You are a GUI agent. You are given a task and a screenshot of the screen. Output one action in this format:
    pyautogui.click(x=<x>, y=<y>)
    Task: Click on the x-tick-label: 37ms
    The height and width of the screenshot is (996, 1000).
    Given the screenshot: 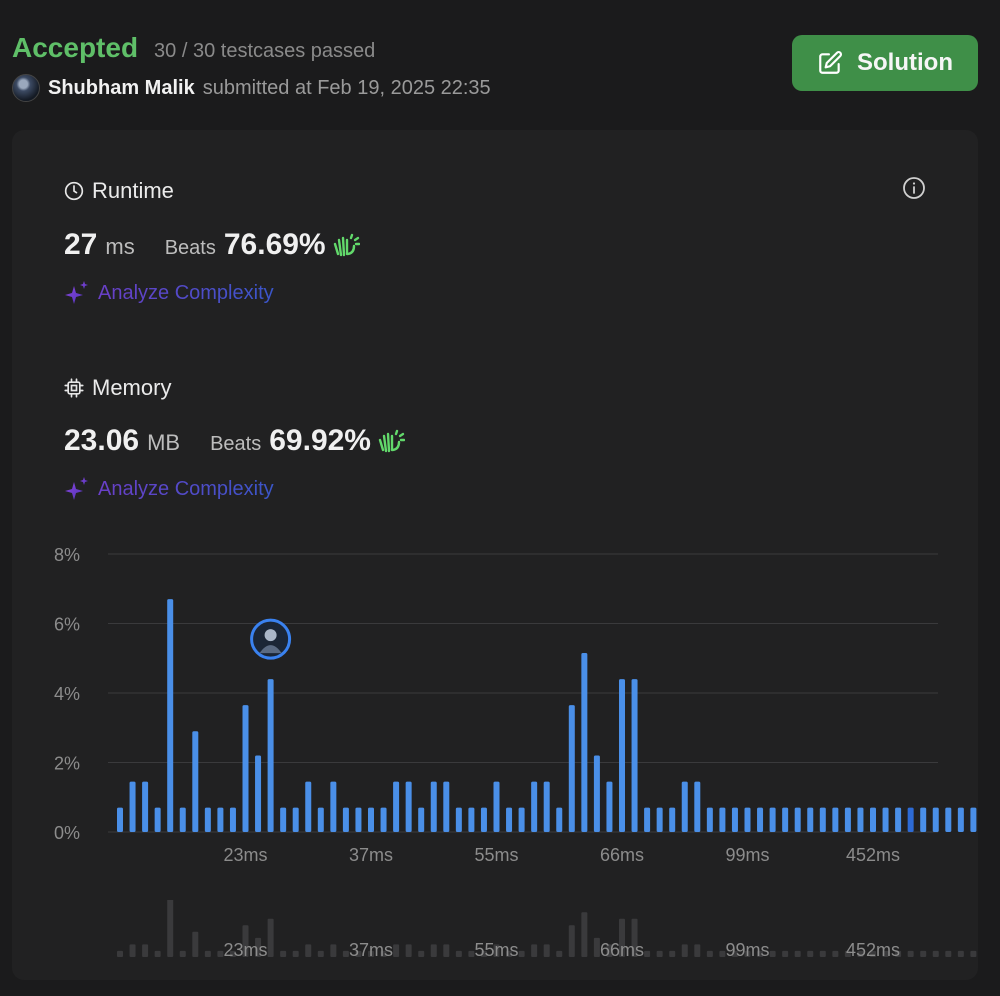 What is the action you would take?
    pyautogui.click(x=371, y=855)
    